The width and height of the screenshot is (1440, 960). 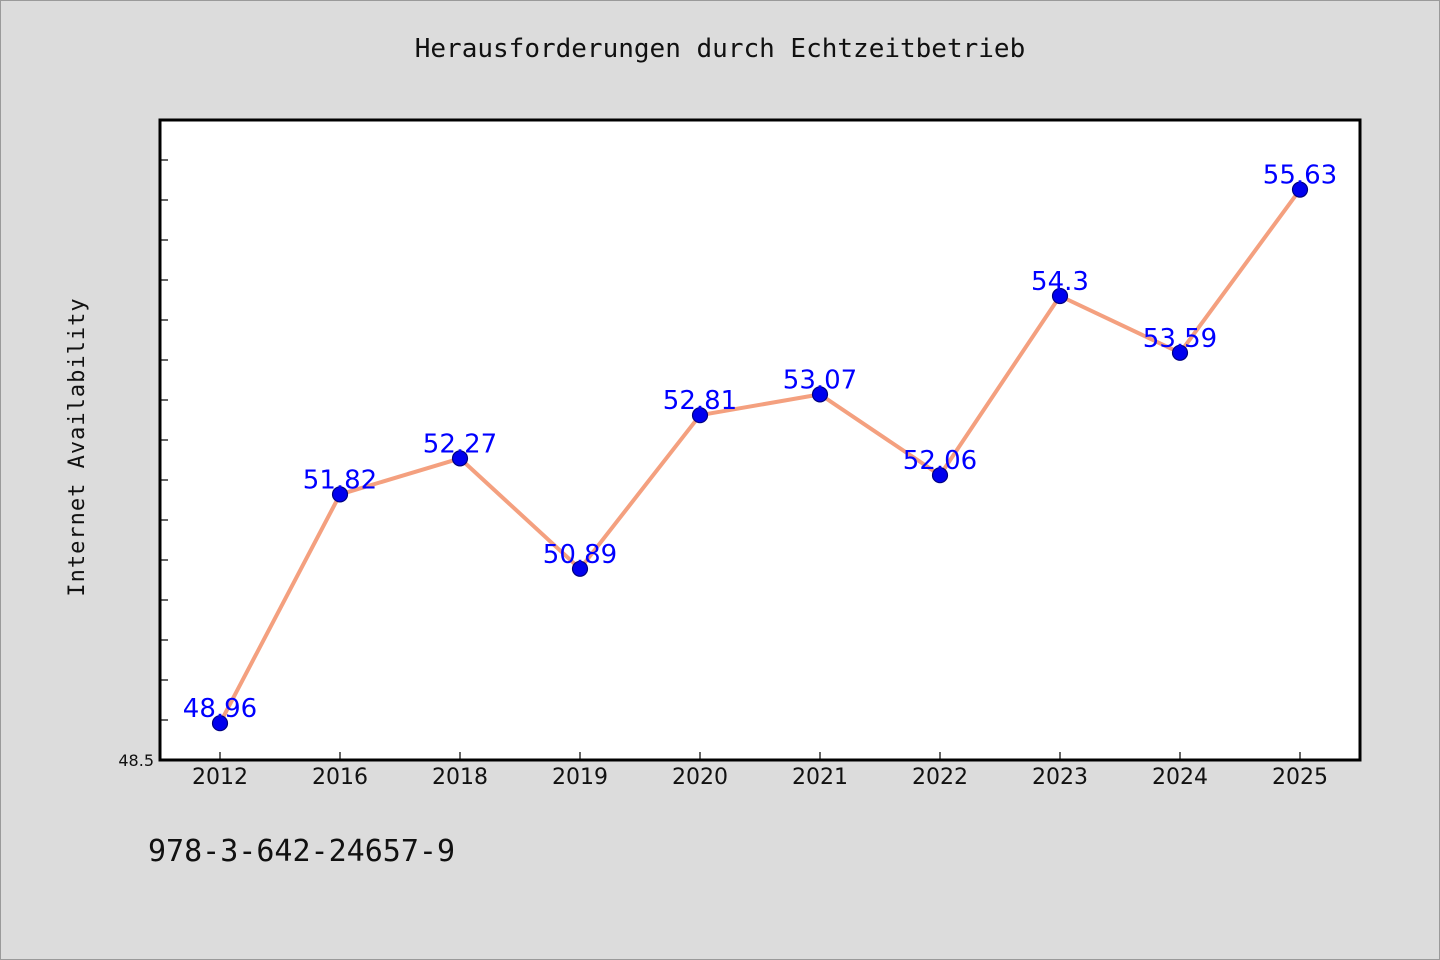 What do you see at coordinates (940, 461) in the screenshot?
I see `data-label: 52.06` at bounding box center [940, 461].